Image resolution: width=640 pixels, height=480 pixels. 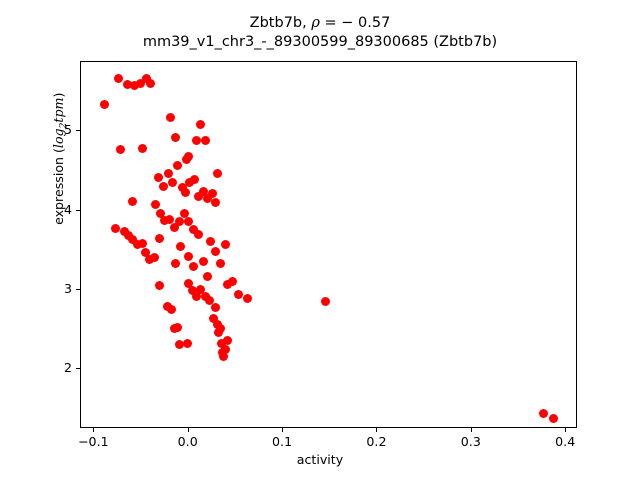 I want to click on y-axis-label-log: log, so click(x=59, y=138).